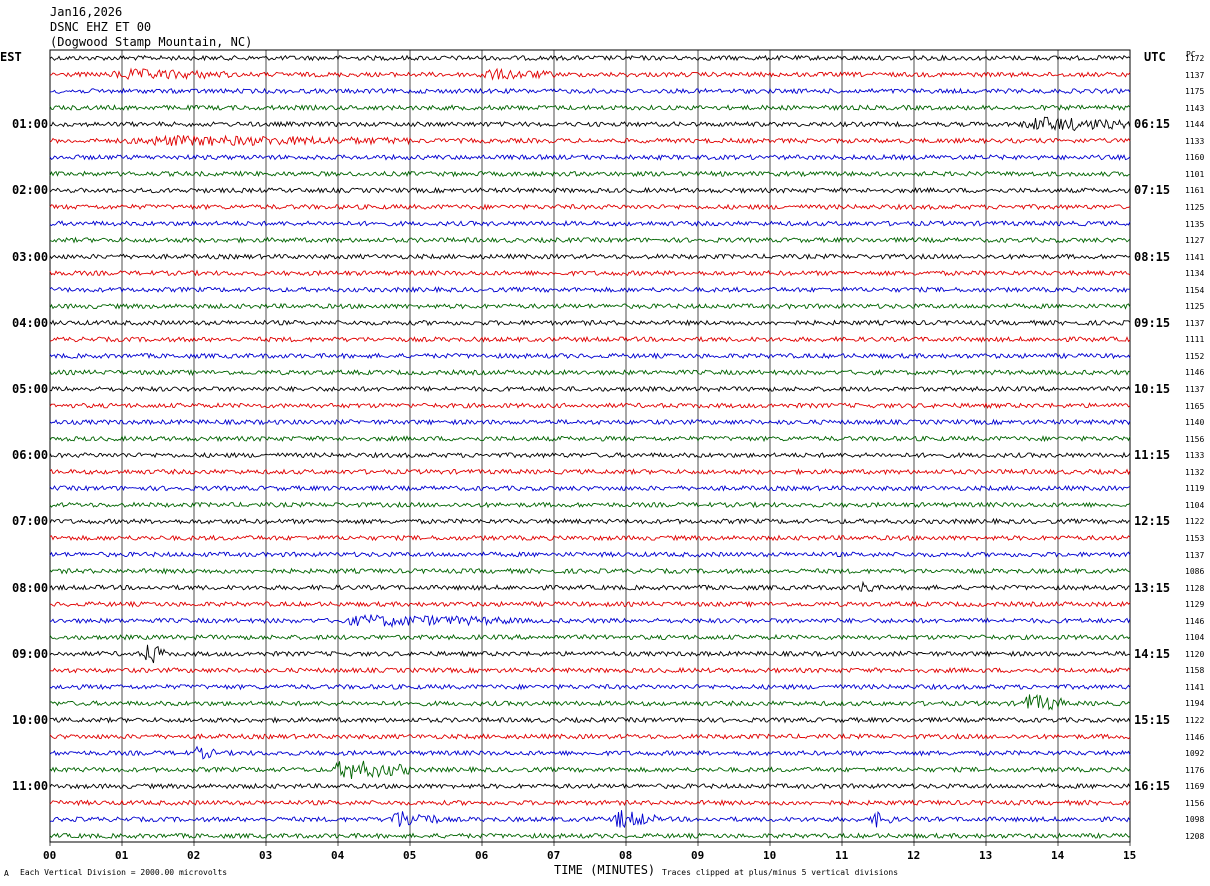 This screenshot has width=1210, height=886. What do you see at coordinates (1195, 572) in the screenshot?
I see `pc-value: 1086` at bounding box center [1195, 572].